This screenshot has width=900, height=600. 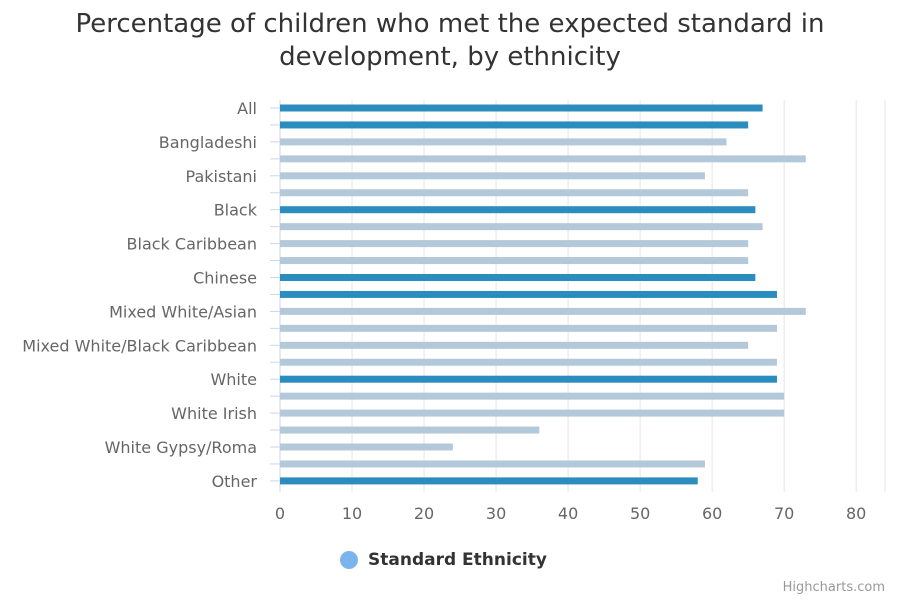 What do you see at coordinates (139, 345) in the screenshot?
I see `y-tick-label: Mixed White/Black Caribbean` at bounding box center [139, 345].